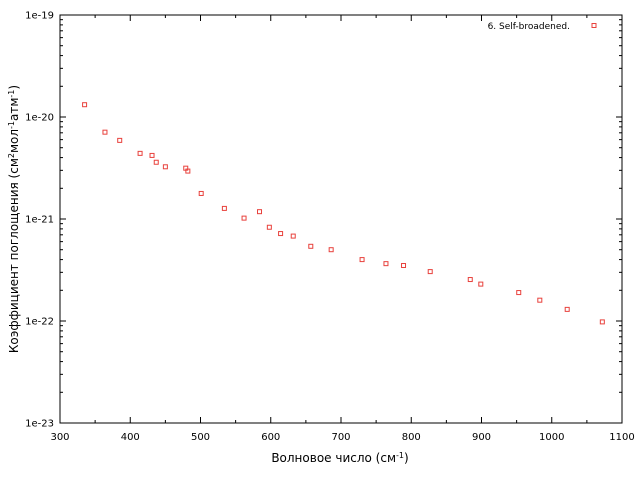  What do you see at coordinates (529, 27) in the screenshot?
I see `legend-label: 6. Self-broadened.` at bounding box center [529, 27].